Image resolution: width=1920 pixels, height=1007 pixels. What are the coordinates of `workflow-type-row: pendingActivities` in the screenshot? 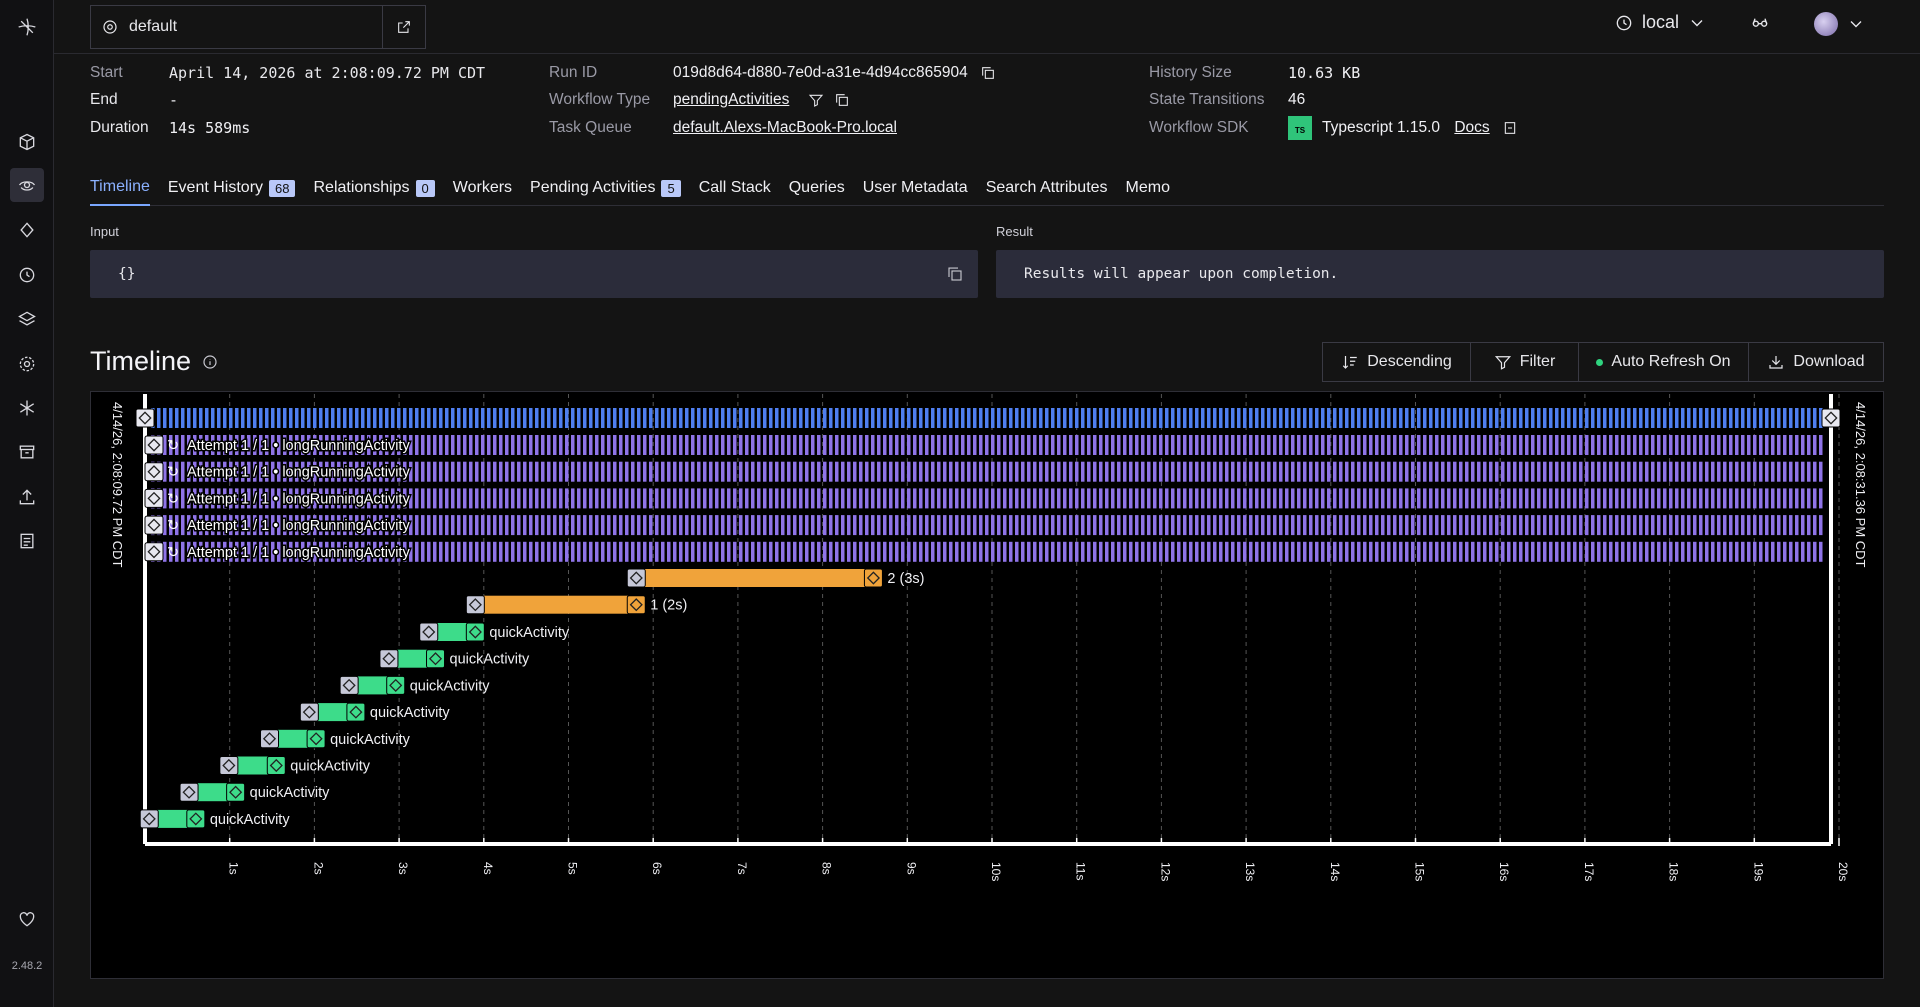 It's located at (761, 100).